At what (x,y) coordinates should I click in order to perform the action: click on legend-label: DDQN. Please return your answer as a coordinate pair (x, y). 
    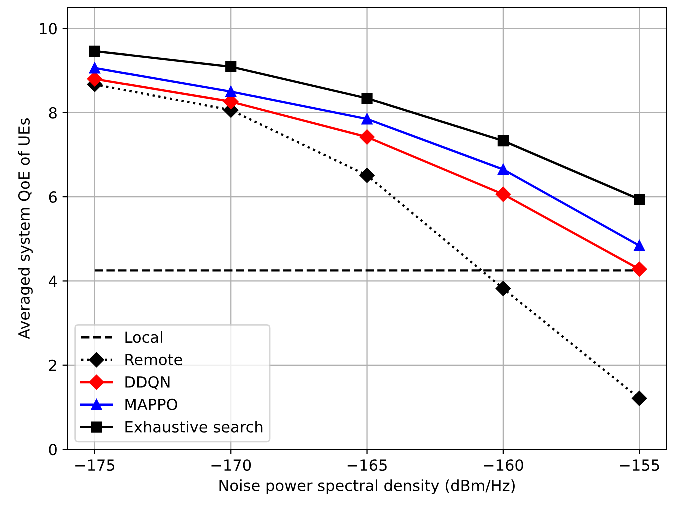
    Looking at the image, I should click on (148, 383).